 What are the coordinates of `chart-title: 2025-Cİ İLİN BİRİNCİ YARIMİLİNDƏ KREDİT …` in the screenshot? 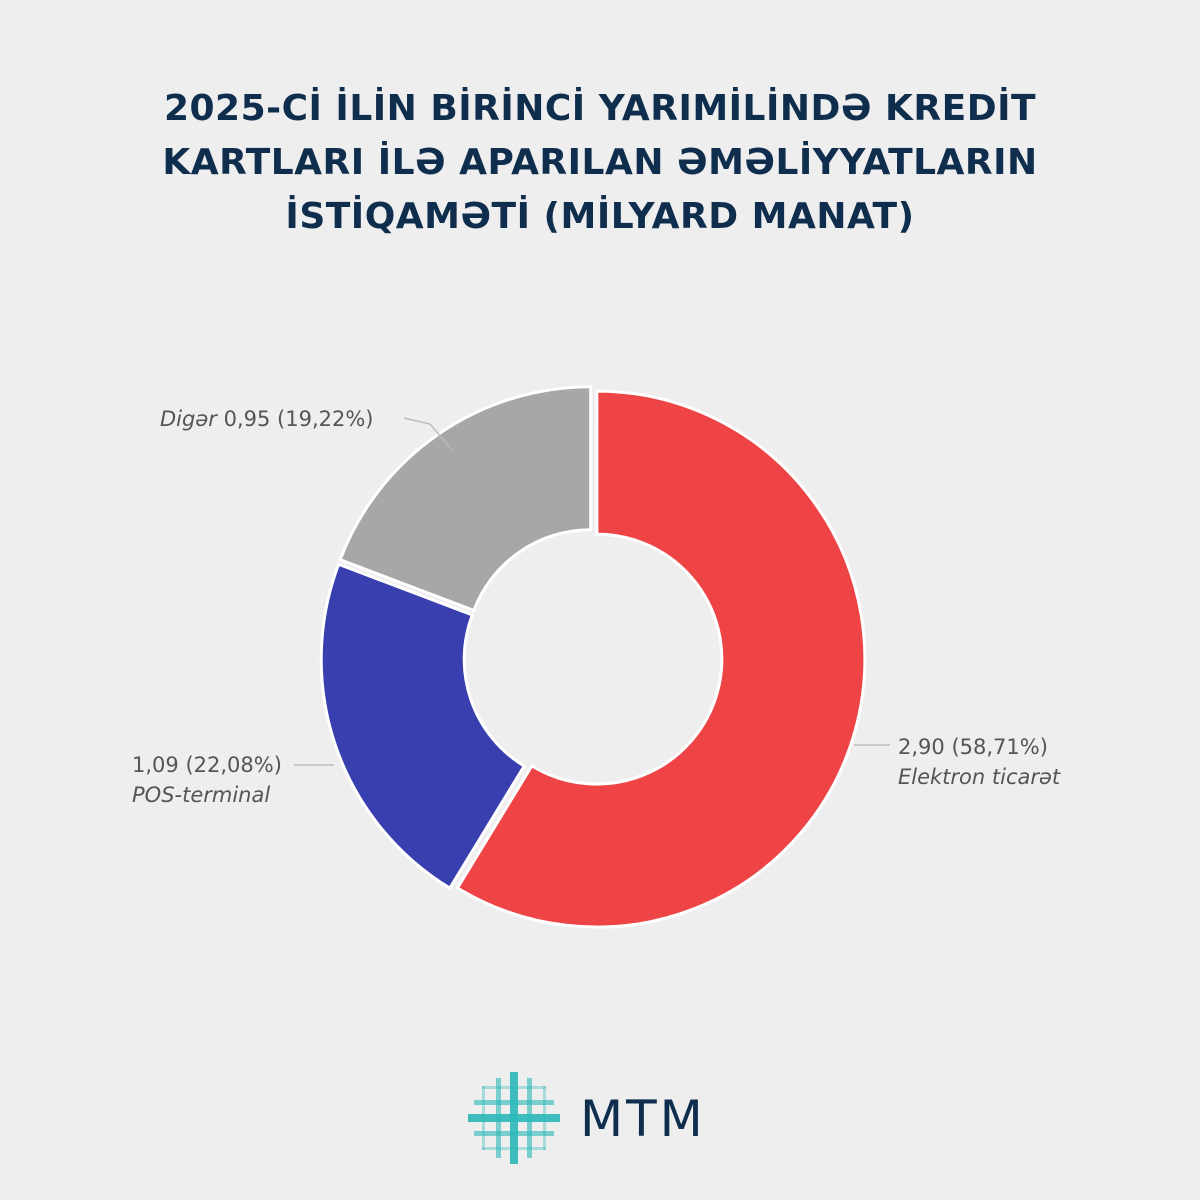 It's located at (600, 163).